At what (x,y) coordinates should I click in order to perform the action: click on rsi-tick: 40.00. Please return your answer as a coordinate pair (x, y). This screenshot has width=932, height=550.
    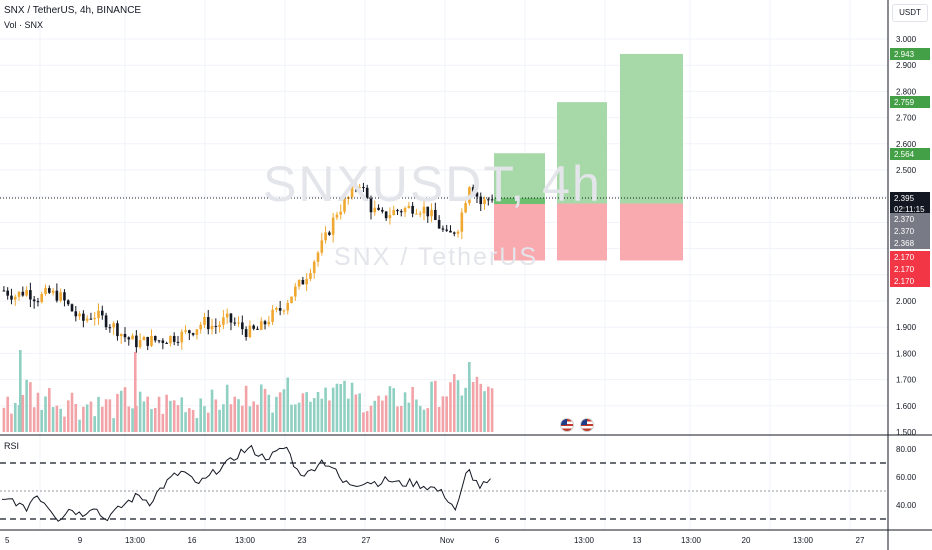
    Looking at the image, I should click on (906, 505).